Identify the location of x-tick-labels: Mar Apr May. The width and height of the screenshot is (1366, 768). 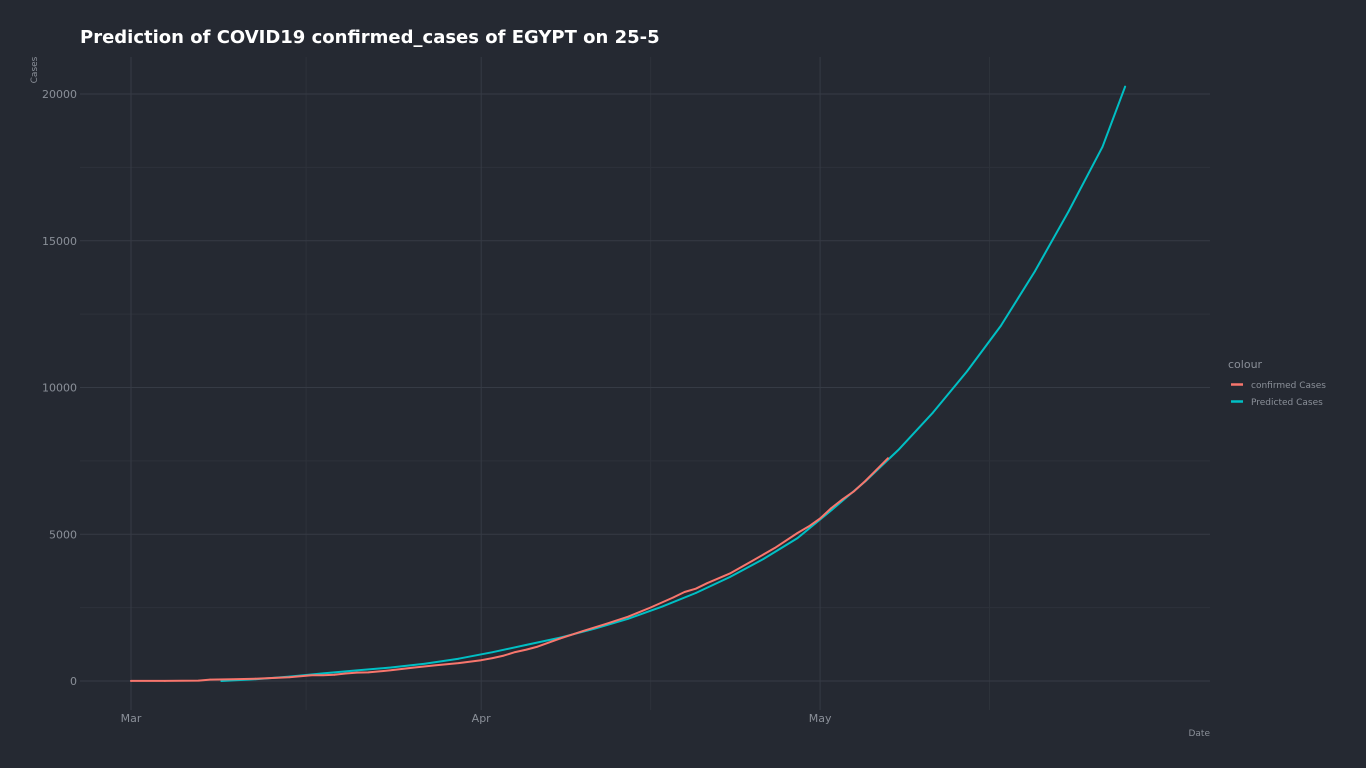
(476, 718).